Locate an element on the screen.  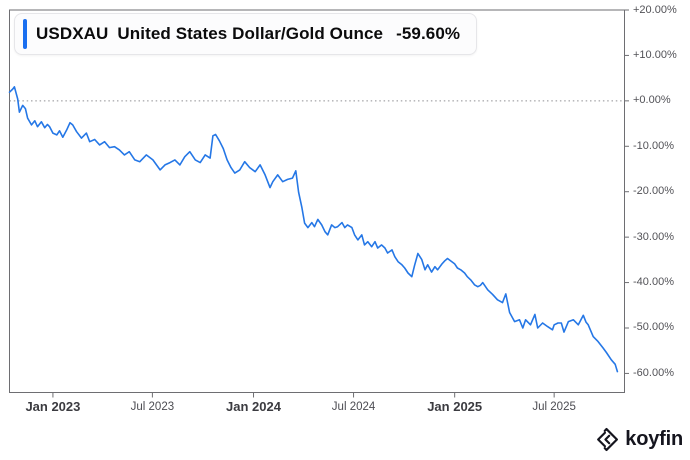
y-axis-label: -30.00% is located at coordinates (653, 236).